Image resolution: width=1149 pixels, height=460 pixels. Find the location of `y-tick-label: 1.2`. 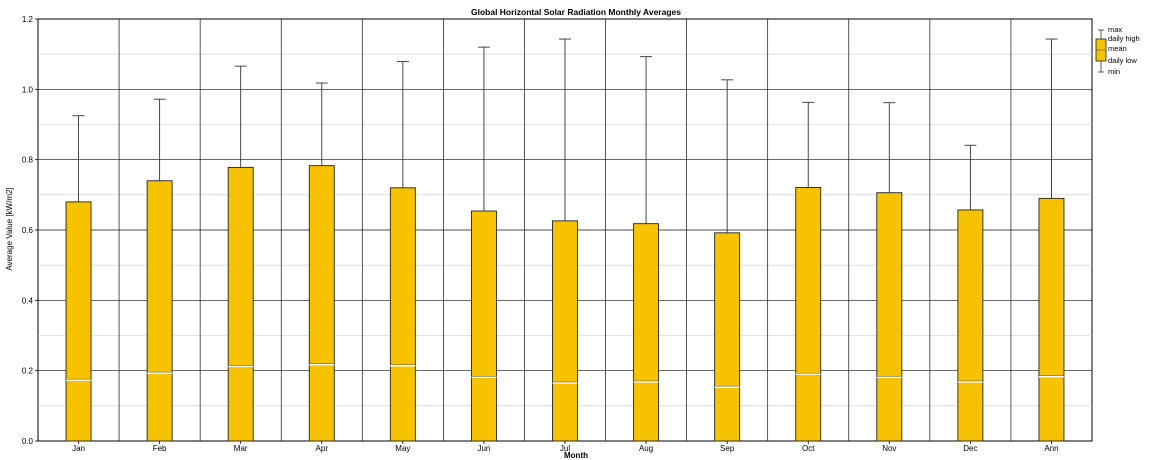

y-tick-label: 1.2 is located at coordinates (28, 19).